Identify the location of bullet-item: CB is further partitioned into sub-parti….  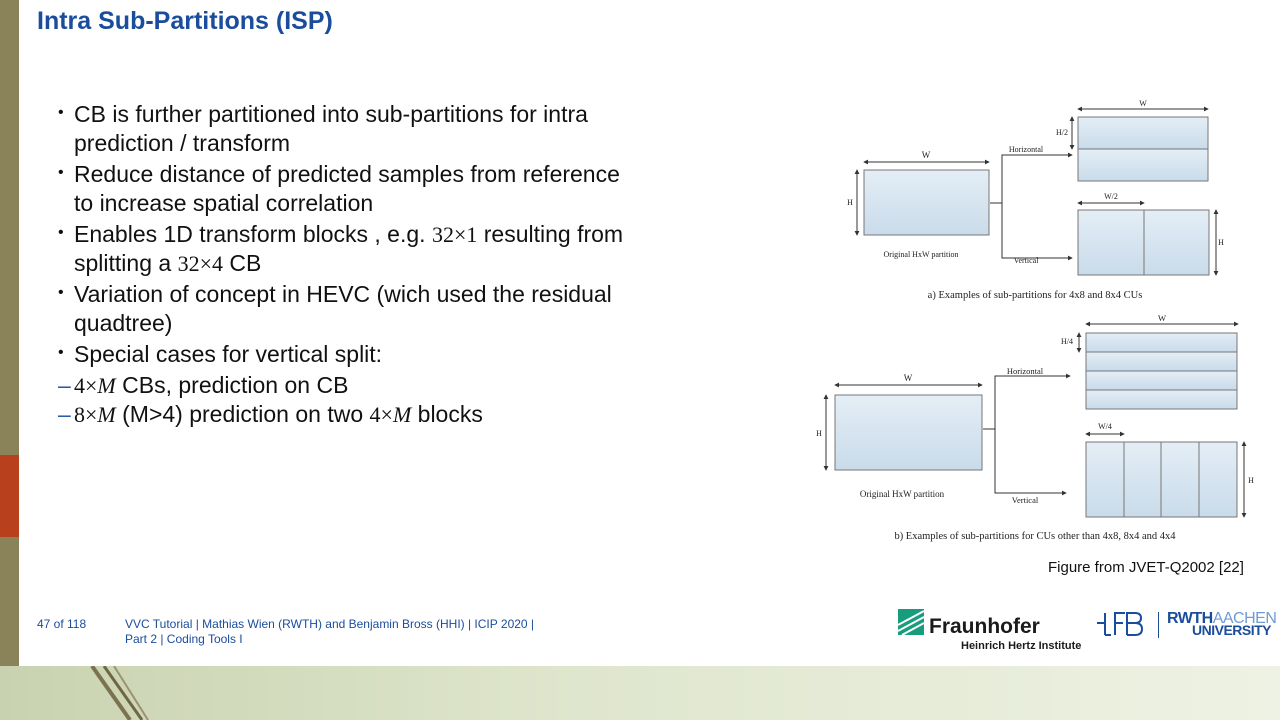
(348, 128).